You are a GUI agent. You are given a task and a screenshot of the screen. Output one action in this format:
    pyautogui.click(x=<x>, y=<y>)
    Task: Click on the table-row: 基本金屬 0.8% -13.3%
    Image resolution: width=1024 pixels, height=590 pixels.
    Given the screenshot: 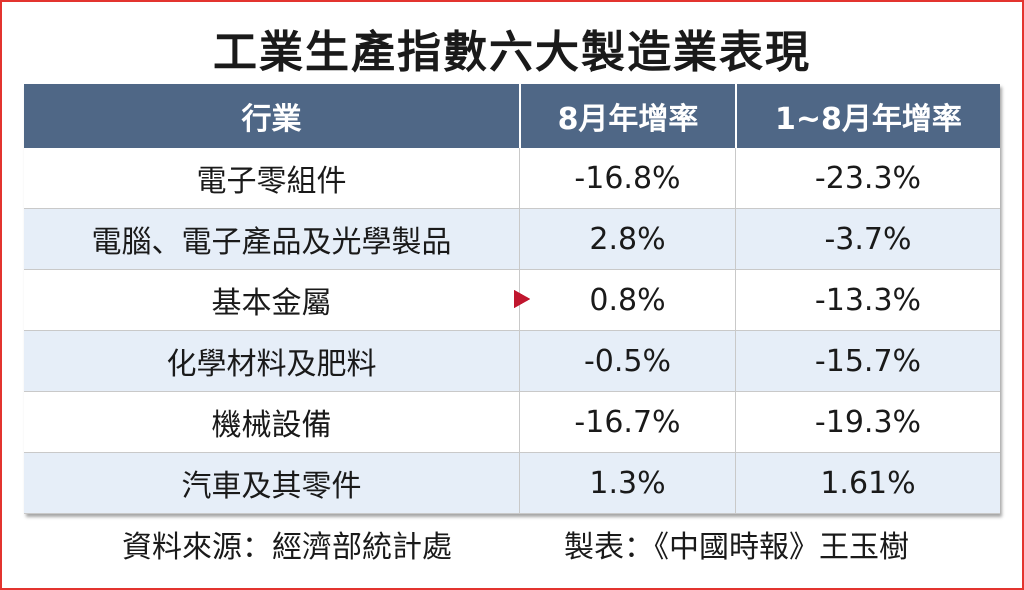 What is the action you would take?
    pyautogui.click(x=512, y=300)
    